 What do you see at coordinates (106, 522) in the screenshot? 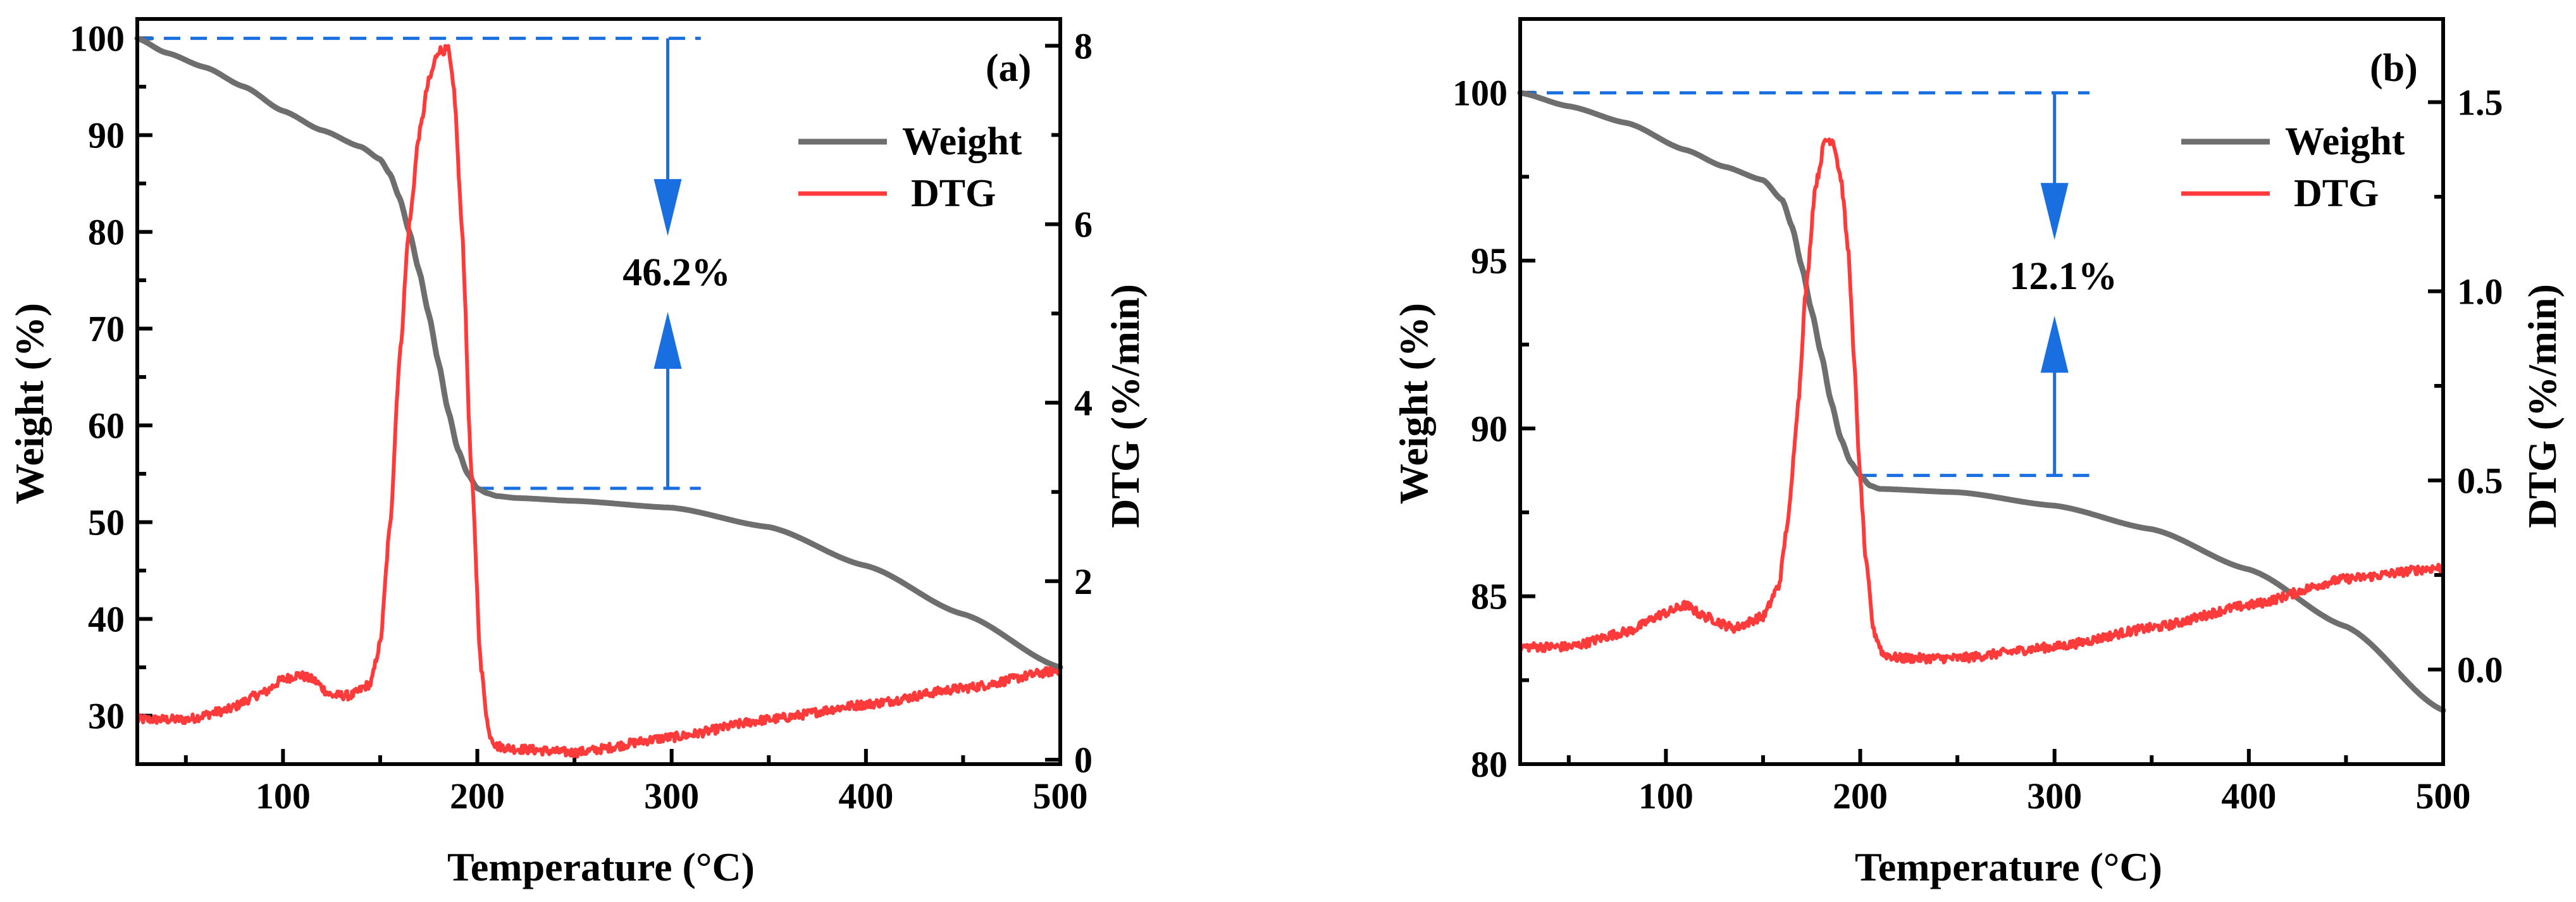
I see `y-tick-label: 50` at bounding box center [106, 522].